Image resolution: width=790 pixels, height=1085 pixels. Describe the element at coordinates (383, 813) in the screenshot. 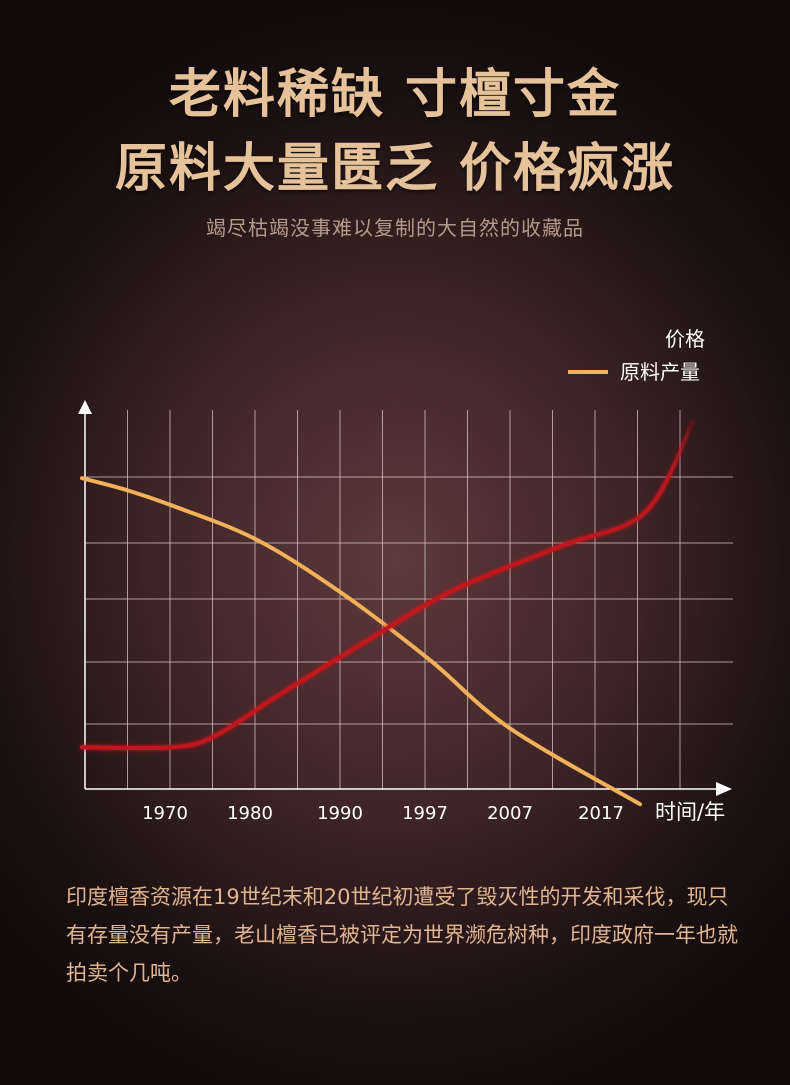

I see `x-tick-labels: 1970 1980 1990 1997 2007 2017` at that location.